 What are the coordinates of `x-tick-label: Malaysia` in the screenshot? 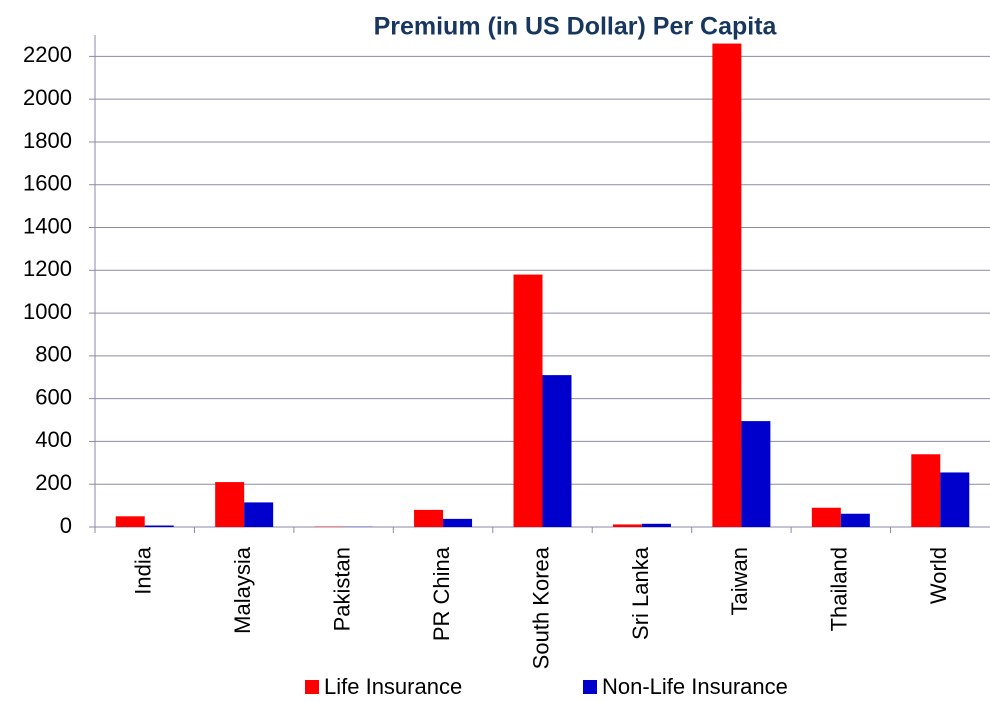 It's located at (242, 590).